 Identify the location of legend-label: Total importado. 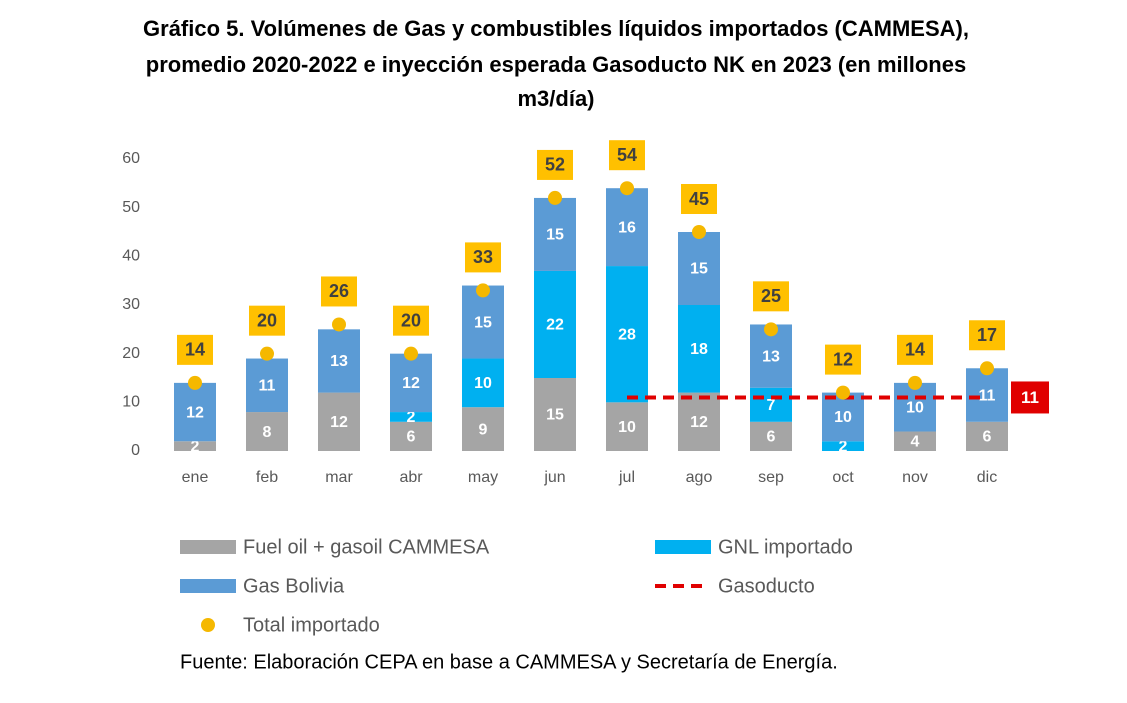
(311, 625).